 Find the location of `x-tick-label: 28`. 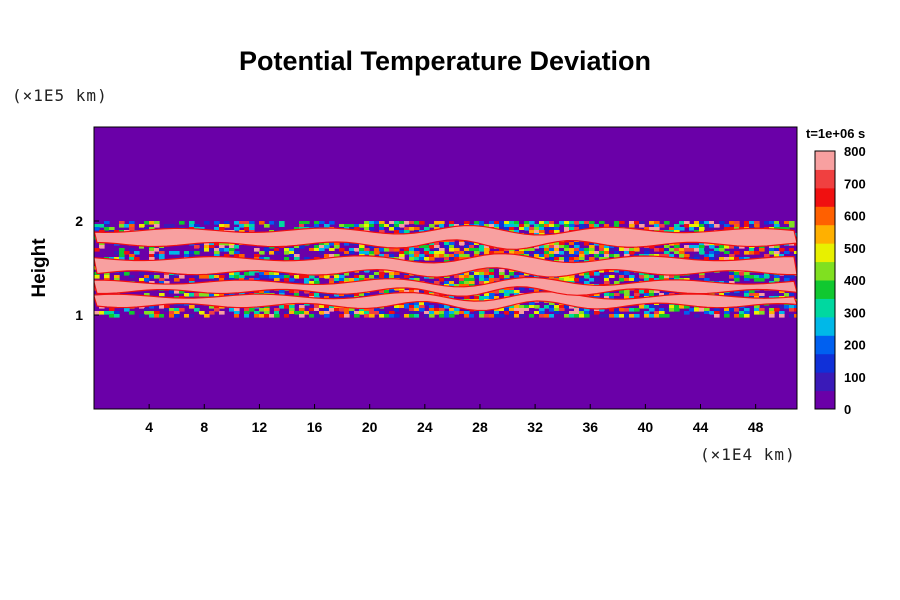

x-tick-label: 28 is located at coordinates (480, 427).